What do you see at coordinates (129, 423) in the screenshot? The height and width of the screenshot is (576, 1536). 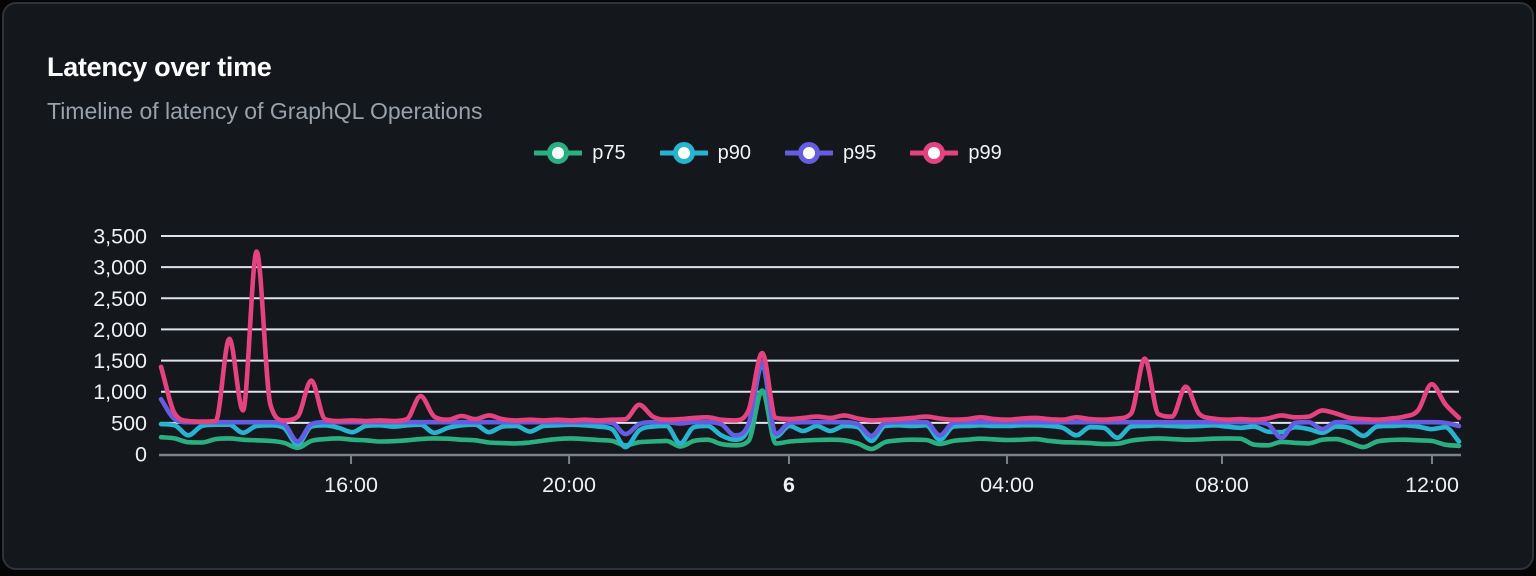 I see `y-axis-tick-label: 500` at bounding box center [129, 423].